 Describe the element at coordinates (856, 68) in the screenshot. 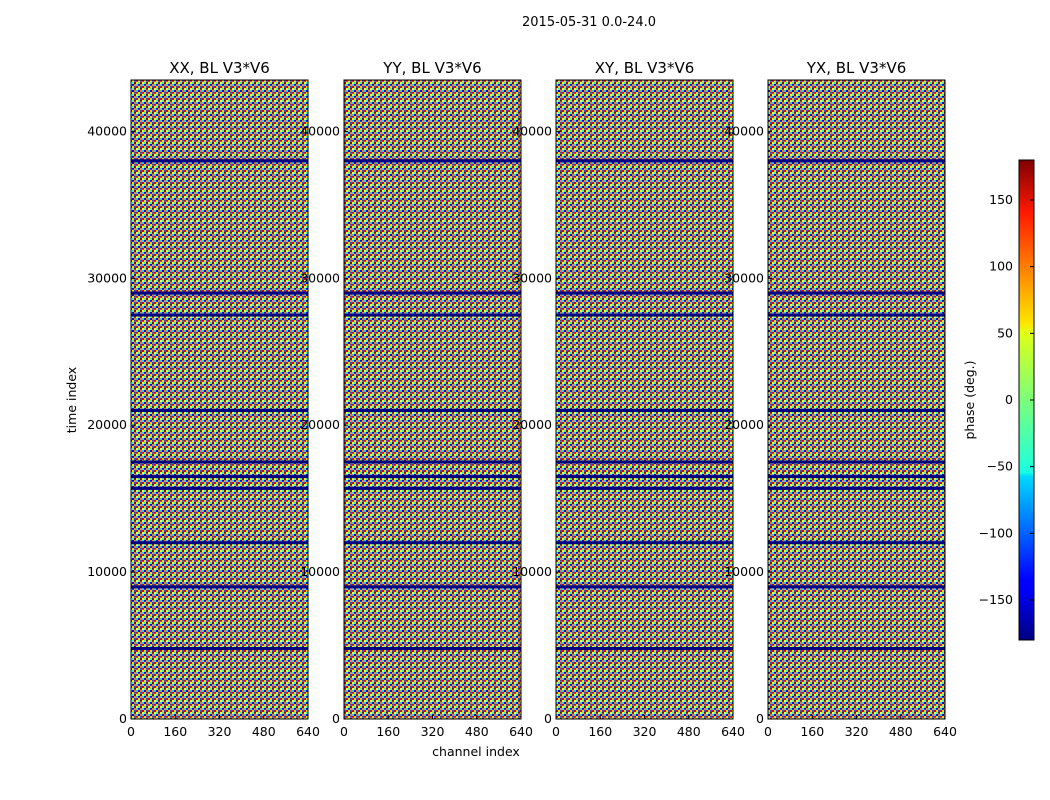

I see `panel-title: YX, BL V3*V6` at that location.